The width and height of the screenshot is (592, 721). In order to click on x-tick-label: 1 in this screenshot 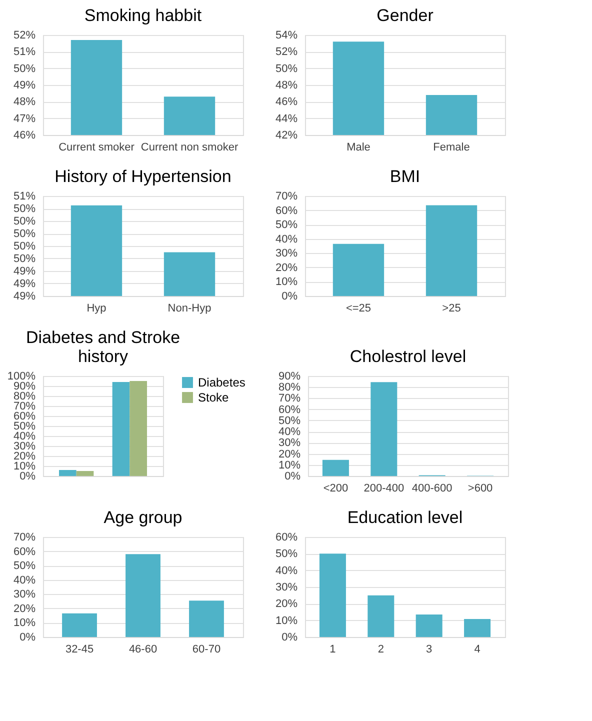, I will do `click(333, 650)`.